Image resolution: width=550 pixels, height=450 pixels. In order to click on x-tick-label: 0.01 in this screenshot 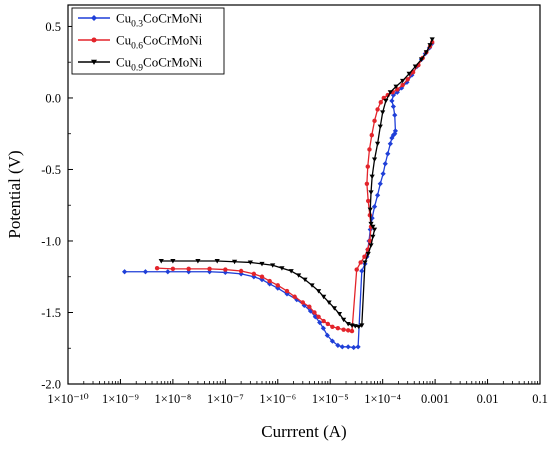, I will do `click(488, 399)`.